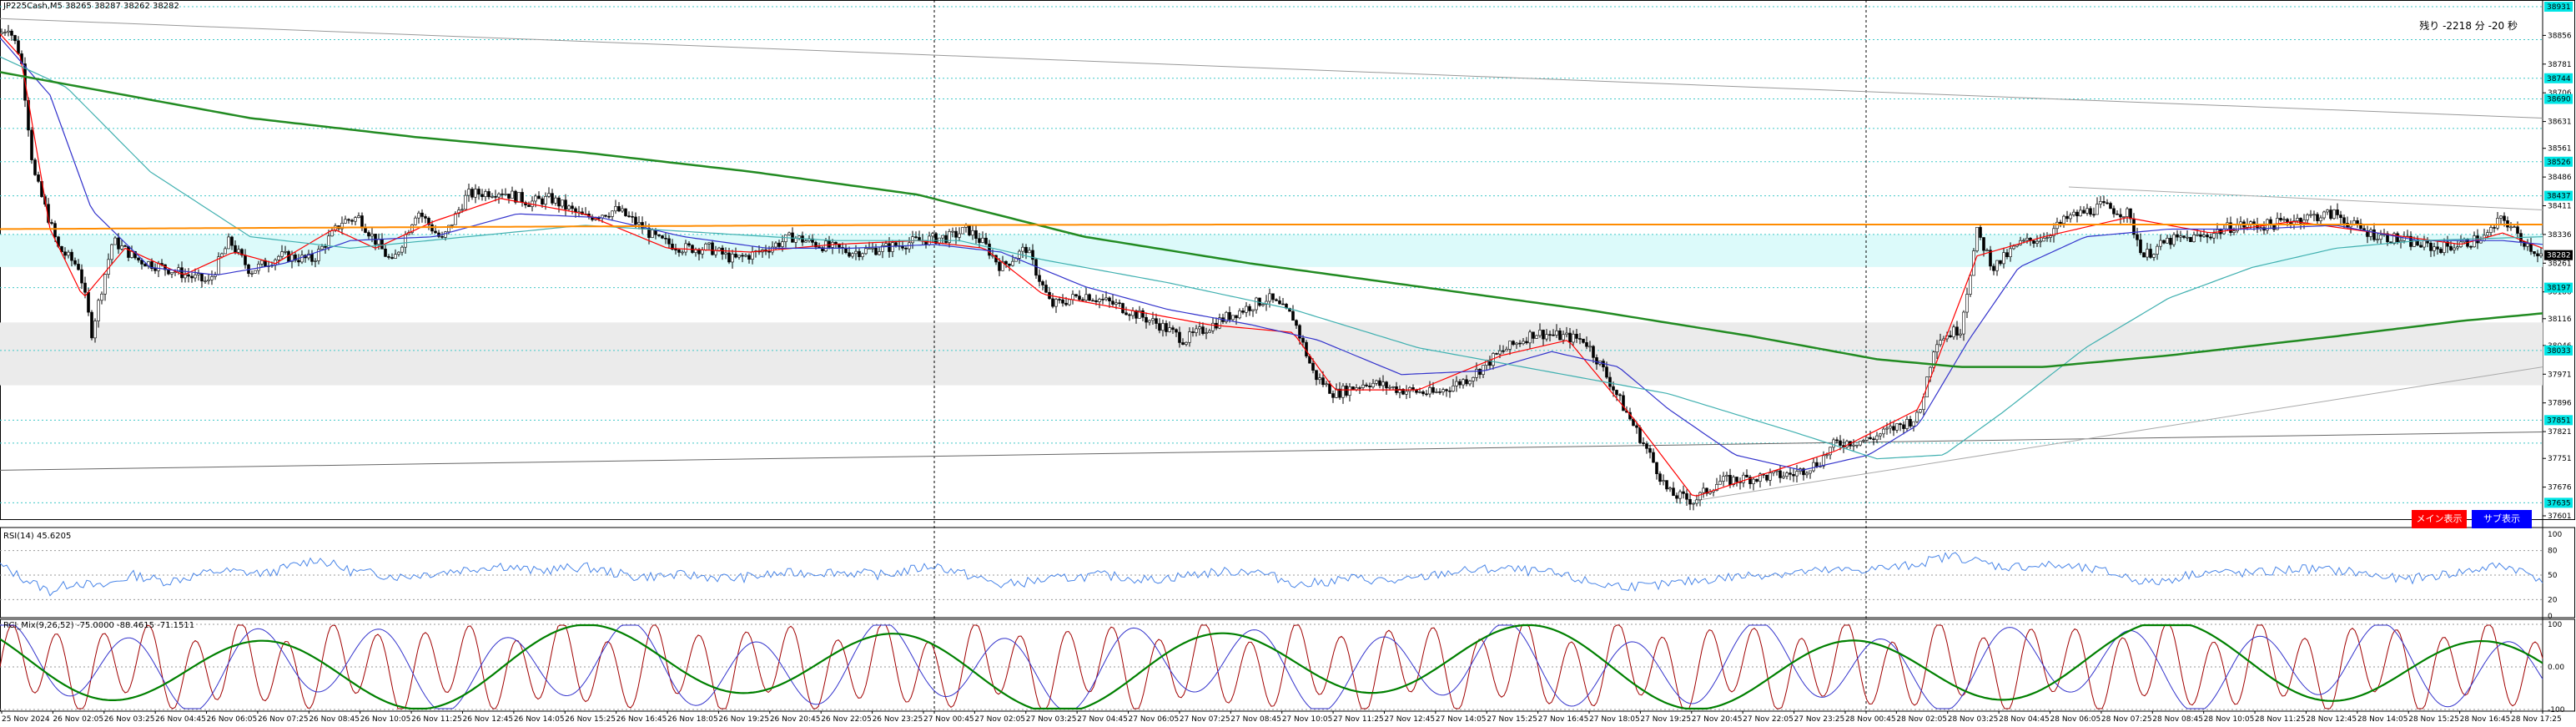 Image resolution: width=2576 pixels, height=727 pixels. What do you see at coordinates (1921, 719) in the screenshot?
I see `time-tick-label: 28 Nov 02:05` at bounding box center [1921, 719].